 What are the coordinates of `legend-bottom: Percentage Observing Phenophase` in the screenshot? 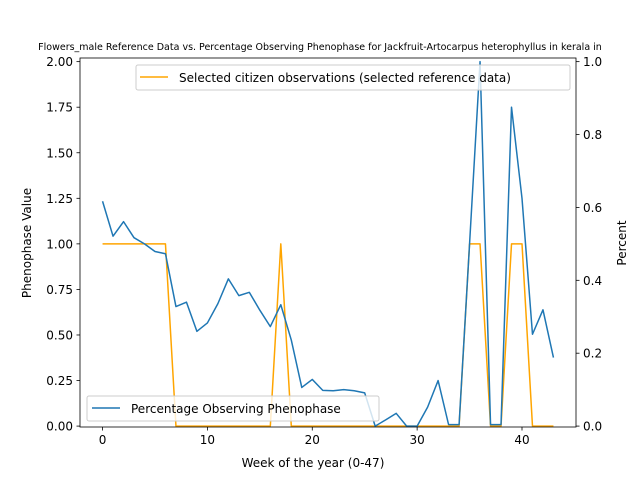 It's located at (233, 408).